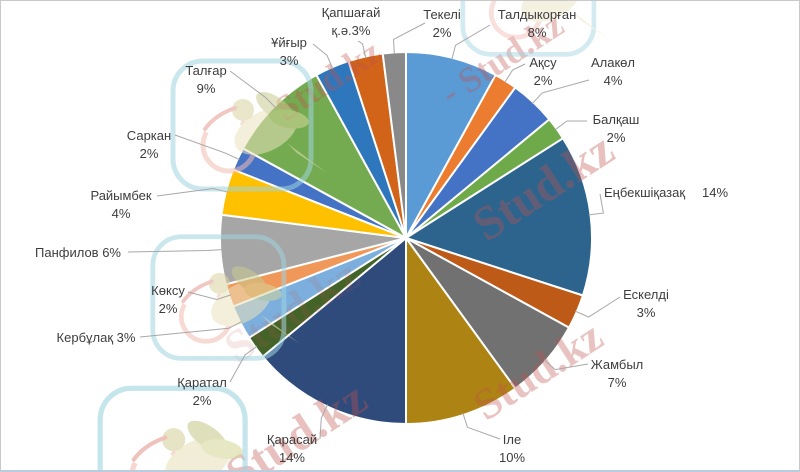 The width and height of the screenshot is (800, 472). Describe the element at coordinates (645, 192) in the screenshot. I see `pie-label-name: Еңбекшіқазақ` at that location.